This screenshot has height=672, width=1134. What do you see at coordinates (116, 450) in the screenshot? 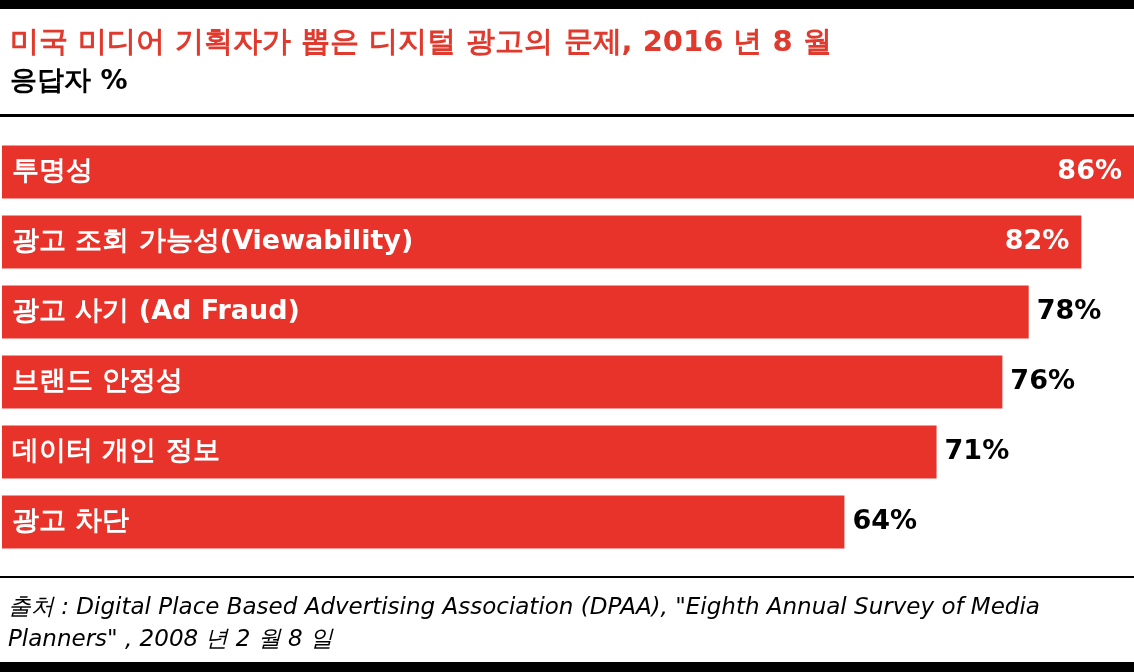
I see `y-tick-label: 데이터 개인 정보` at bounding box center [116, 450].